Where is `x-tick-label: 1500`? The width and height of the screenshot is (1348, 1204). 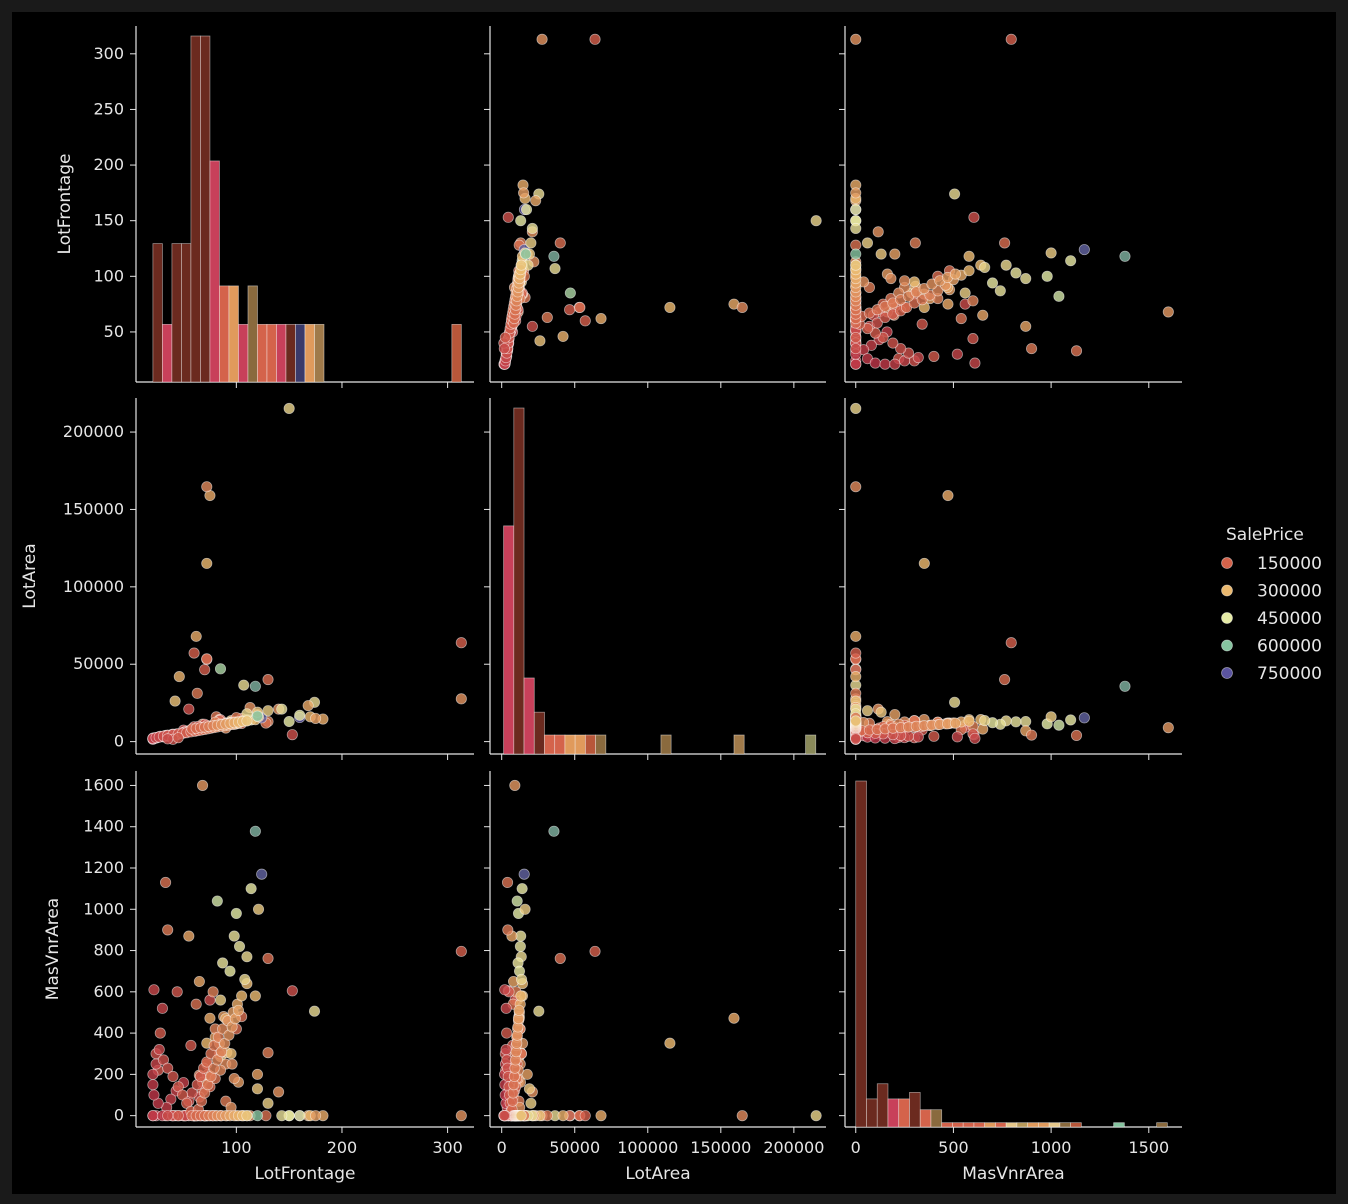
x-tick-label: 1500 is located at coordinates (1148, 1147).